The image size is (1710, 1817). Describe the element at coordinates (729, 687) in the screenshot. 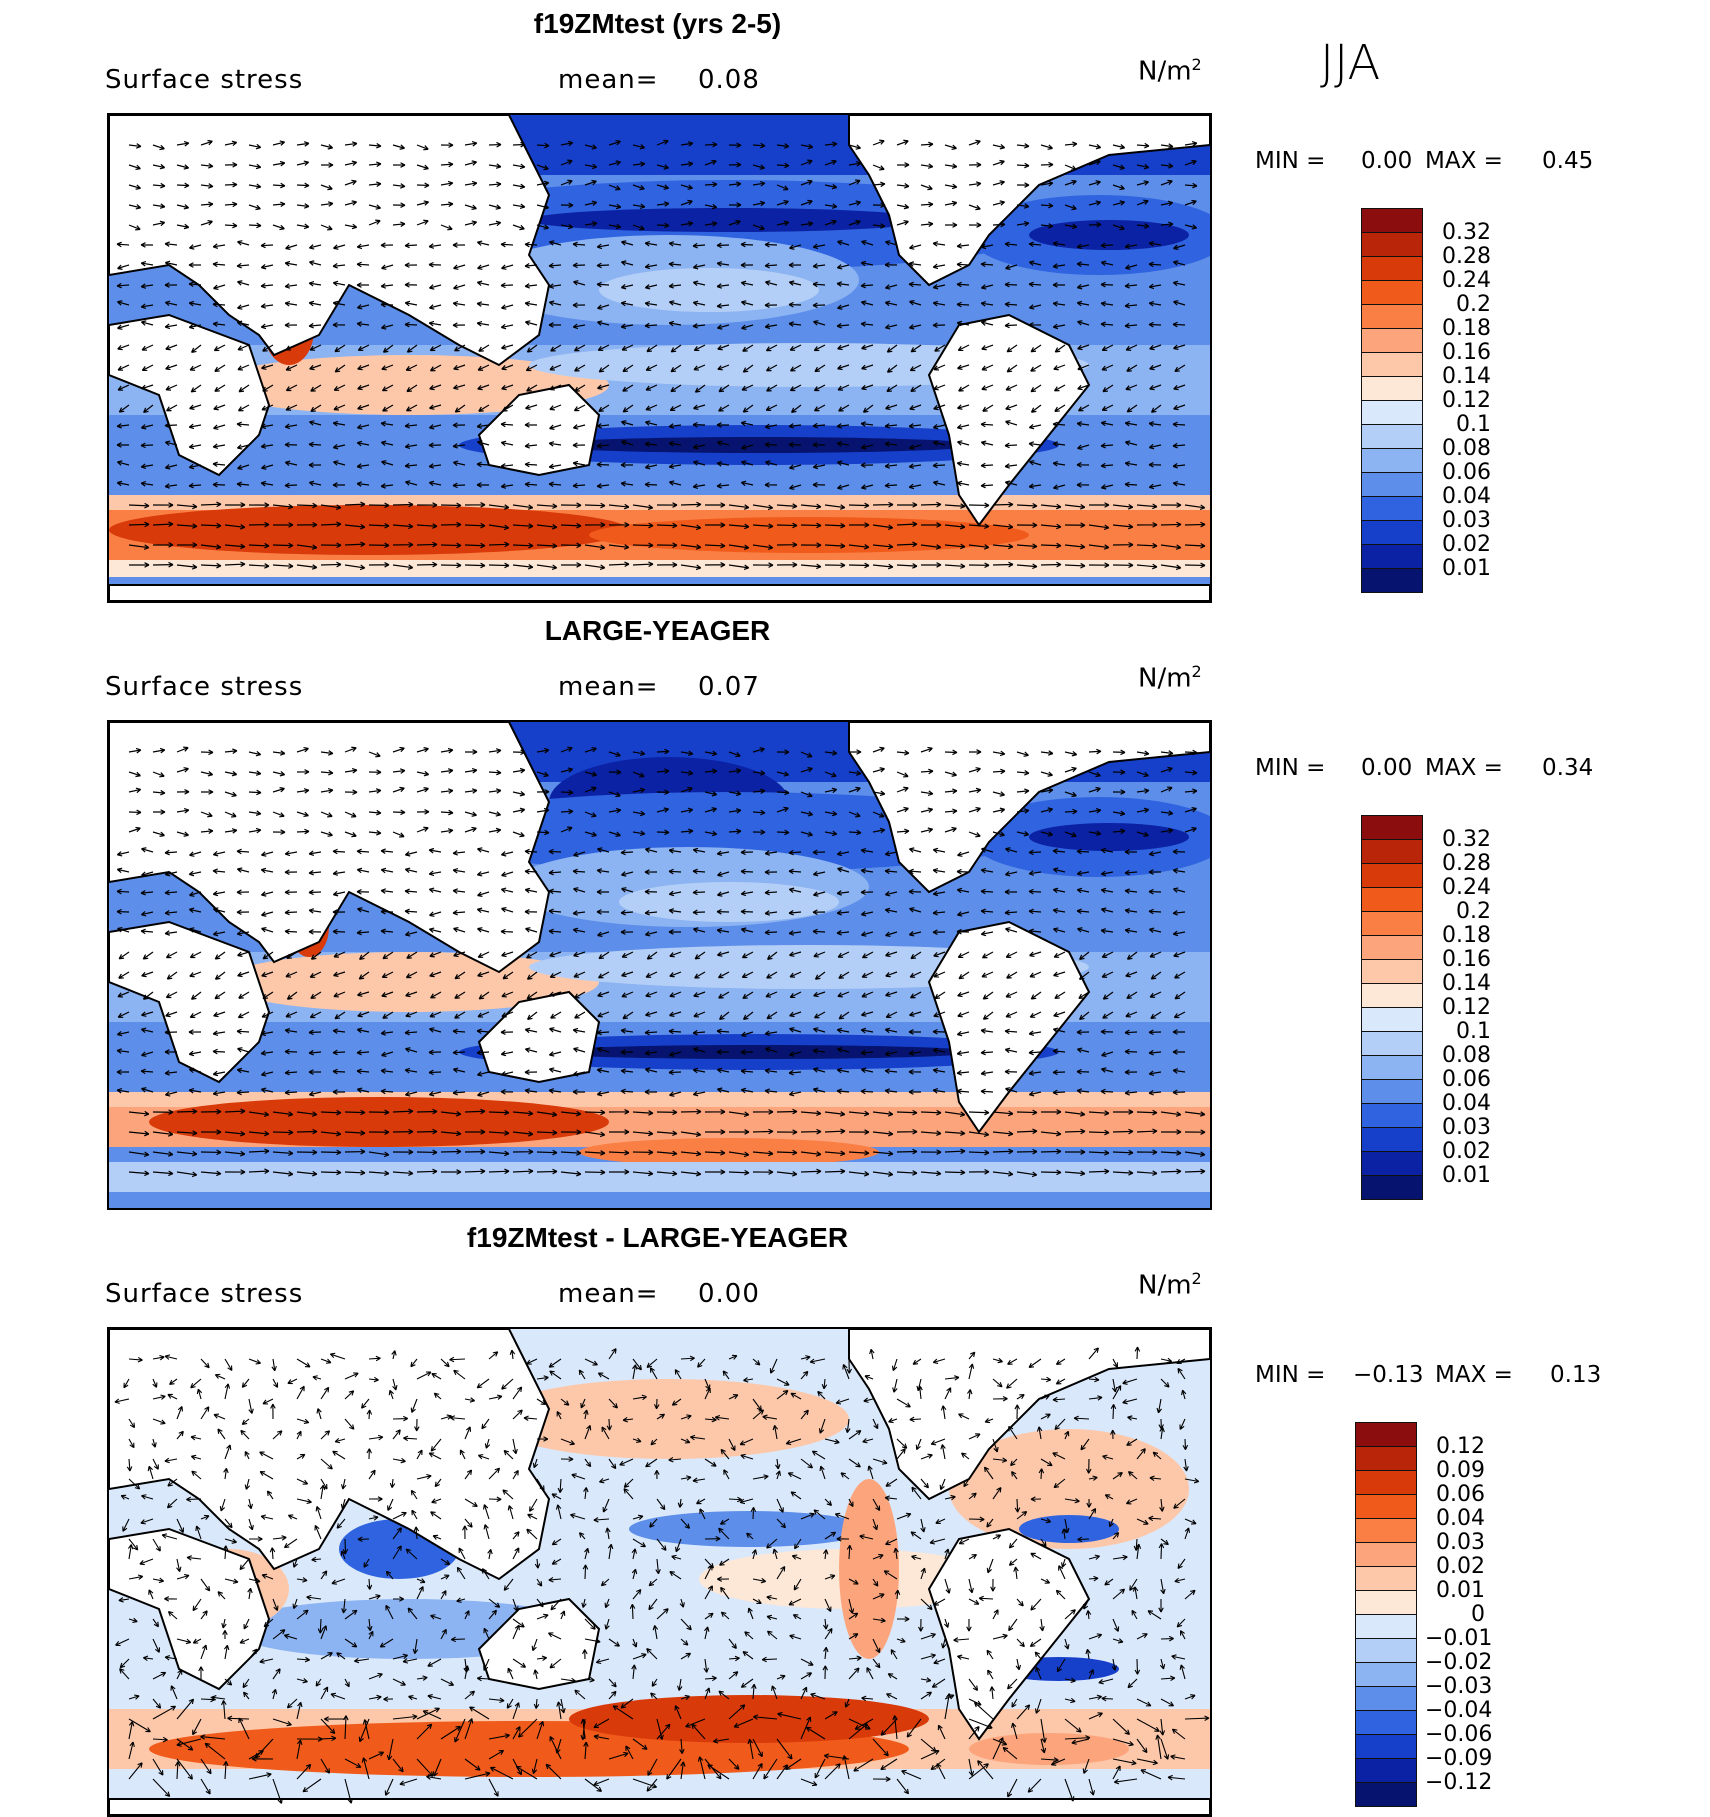

I see `panel-2-mean-value: 0.07` at that location.